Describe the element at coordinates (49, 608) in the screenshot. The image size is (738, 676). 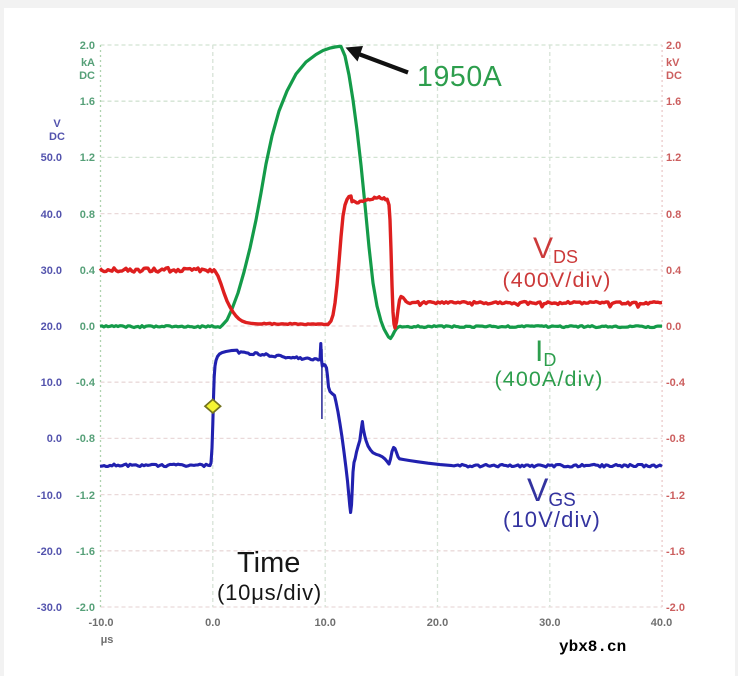
I see `svg-text: -30.0` at that location.